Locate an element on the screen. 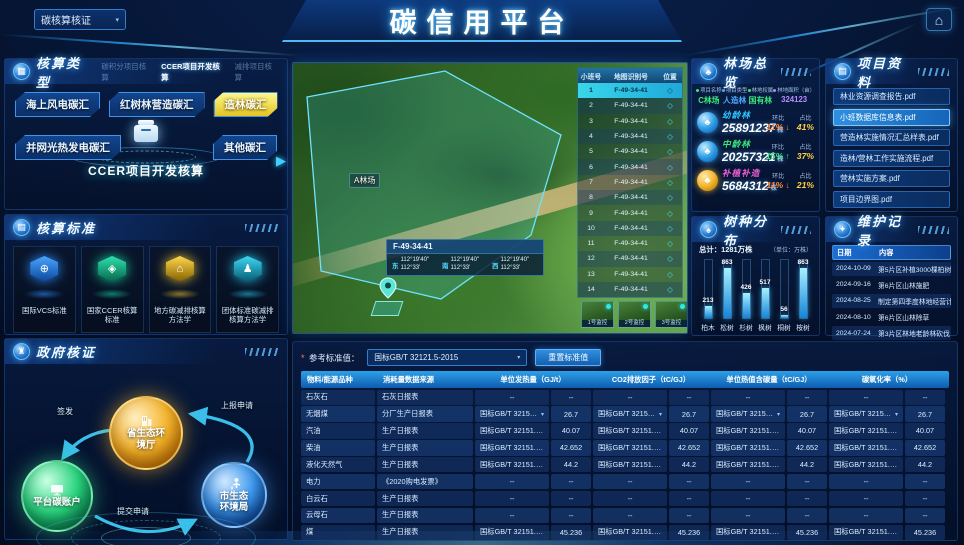  factor-value: 44.2 is located at coordinates (807, 465).